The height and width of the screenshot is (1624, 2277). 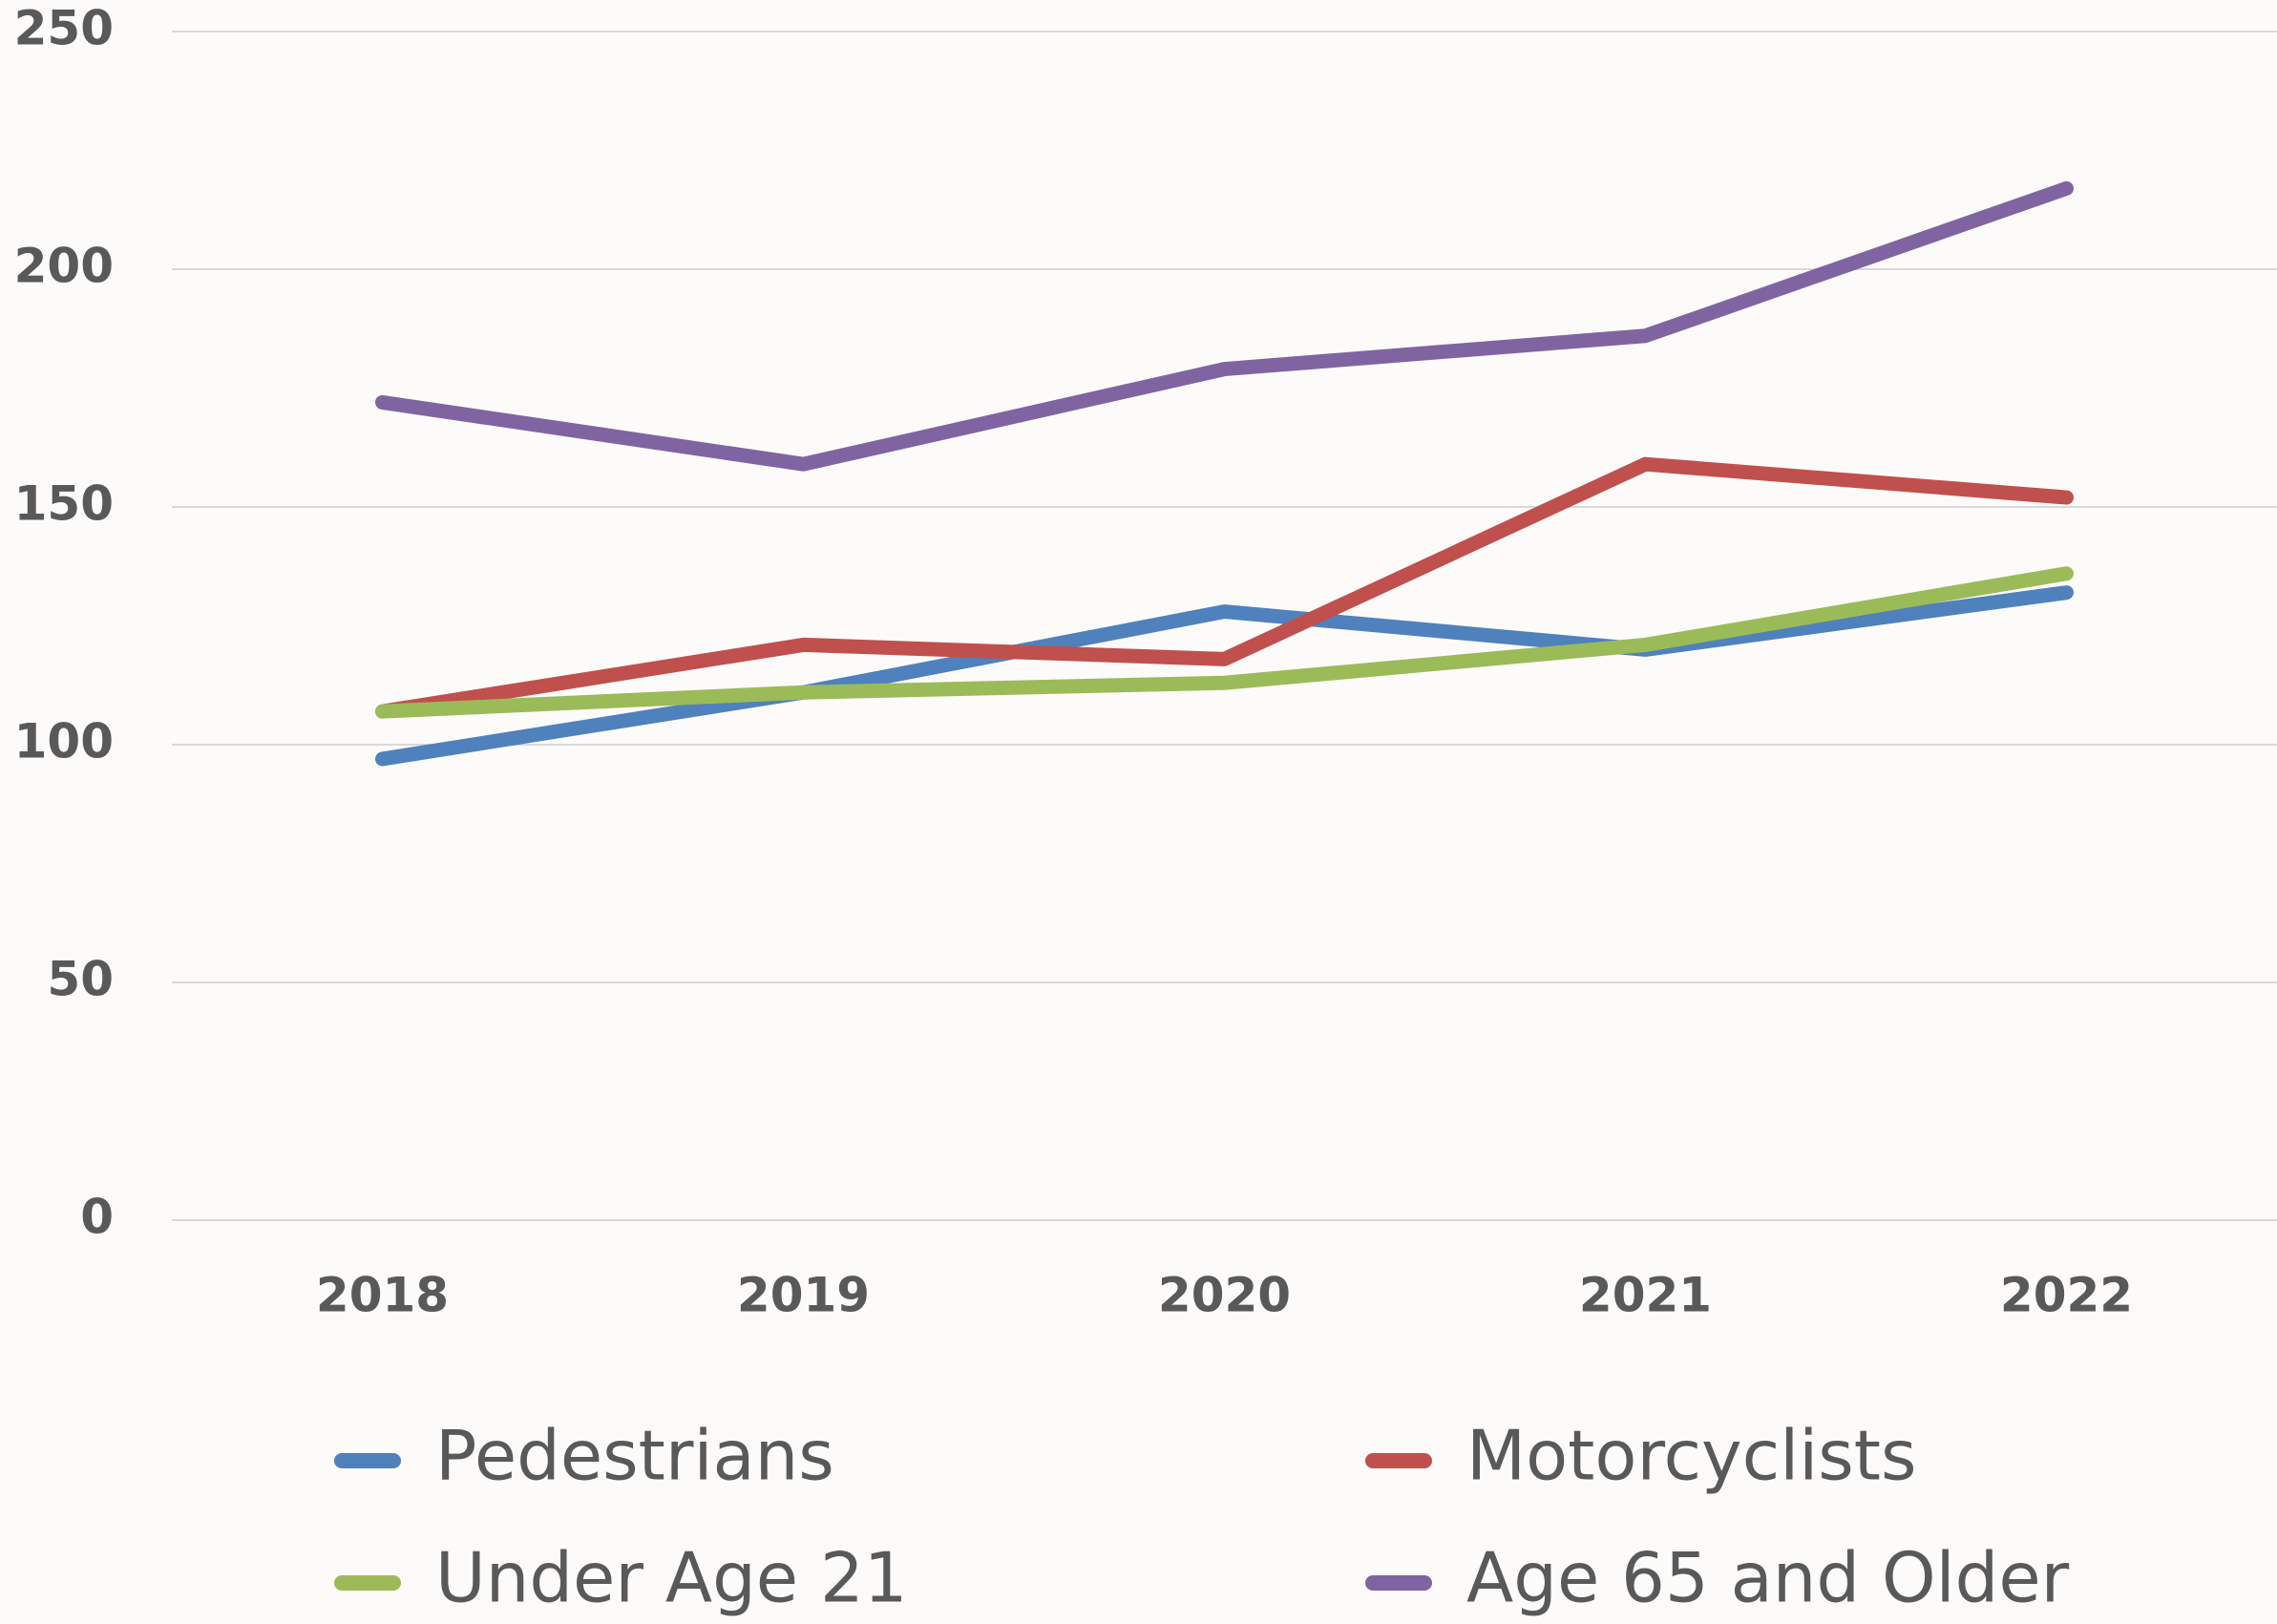 I want to click on legend-label: Pedestrians, so click(x=634, y=1456).